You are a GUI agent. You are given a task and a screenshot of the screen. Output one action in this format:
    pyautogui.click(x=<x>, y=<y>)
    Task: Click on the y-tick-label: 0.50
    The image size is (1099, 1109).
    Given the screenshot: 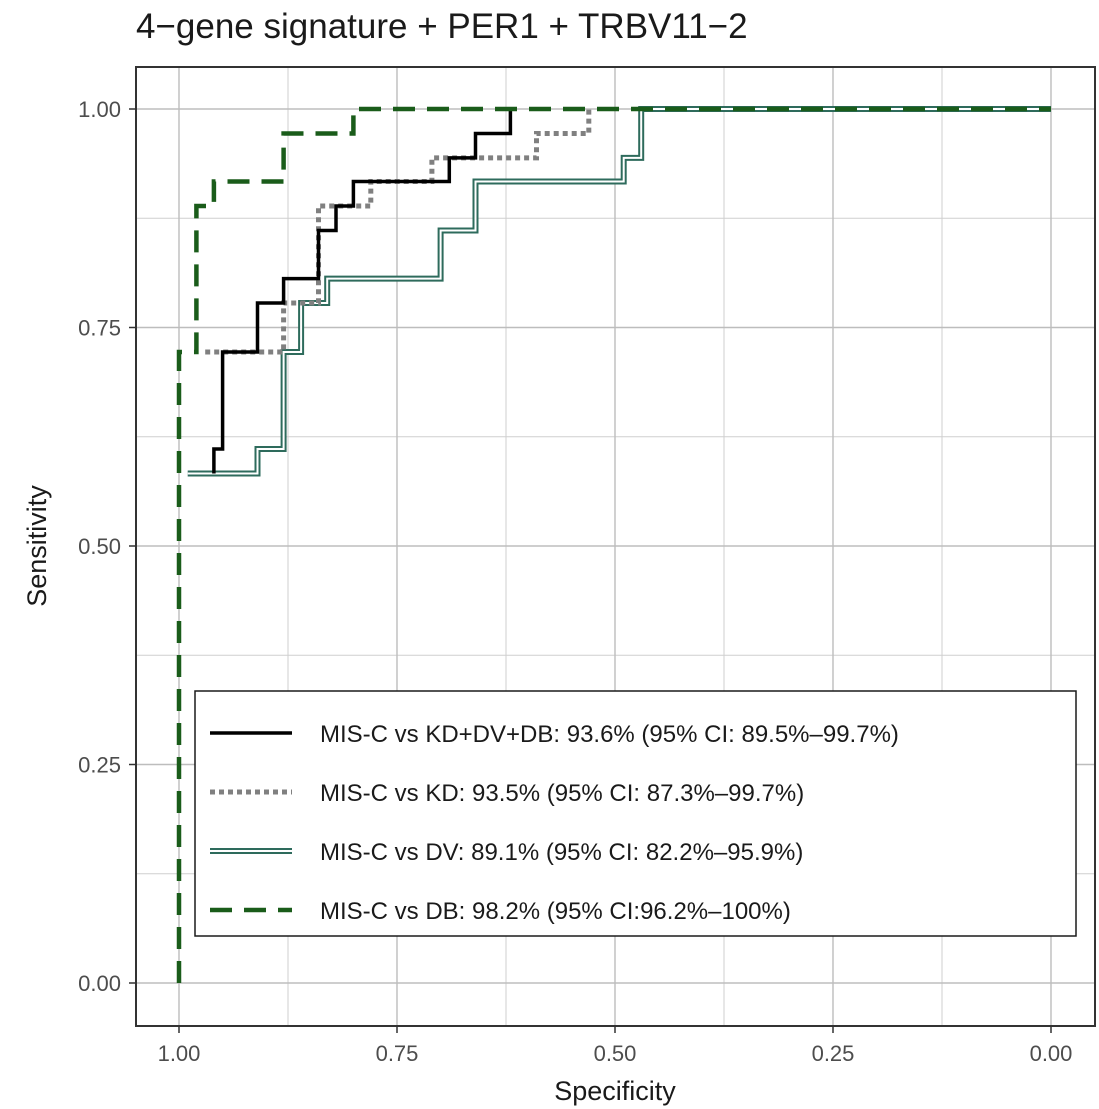 What is the action you would take?
    pyautogui.click(x=99, y=546)
    